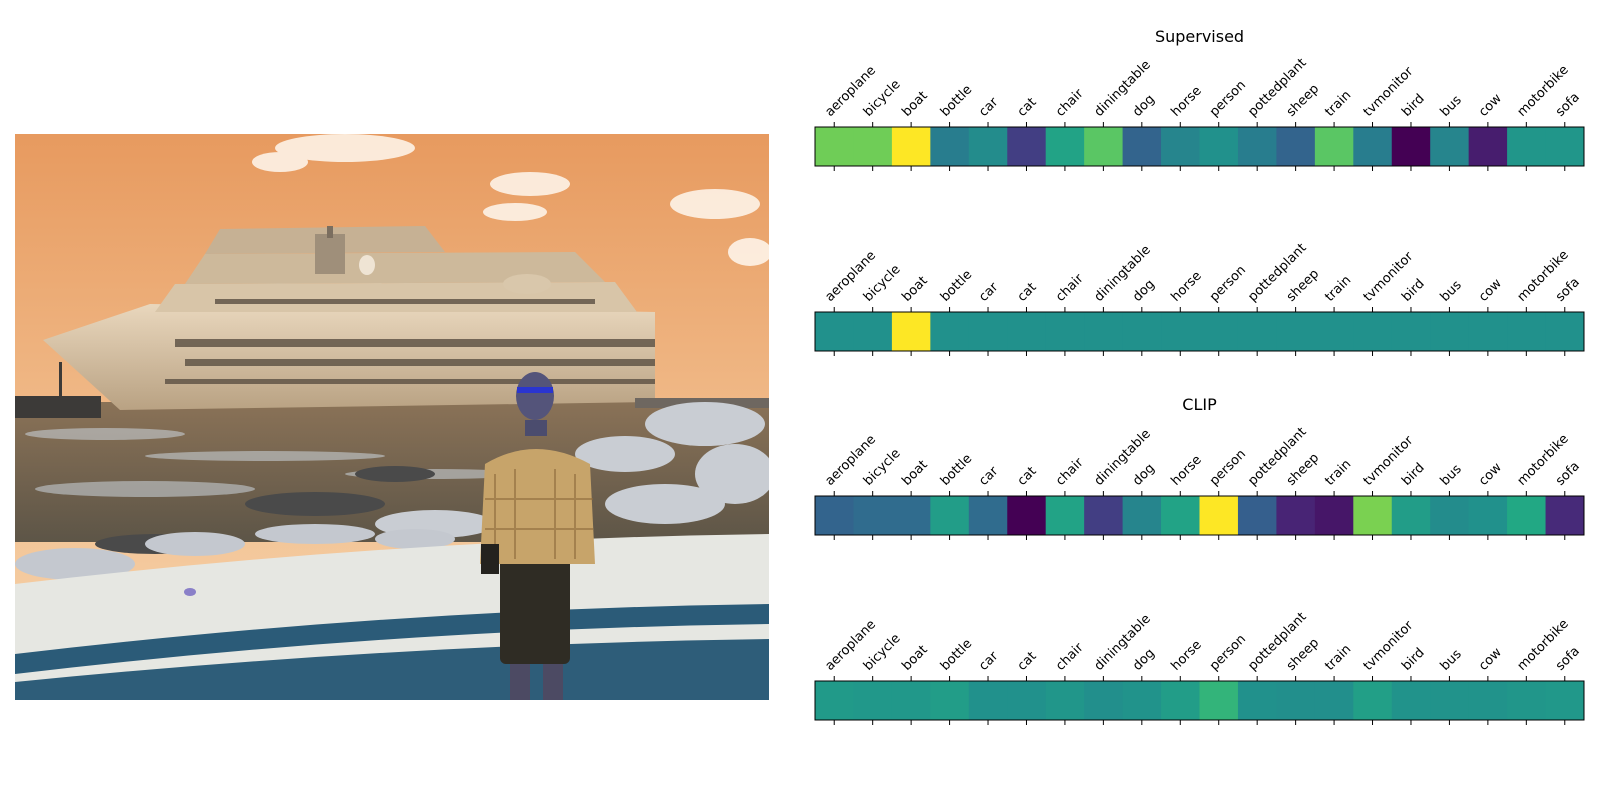 Image resolution: width=1600 pixels, height=800 pixels. What do you see at coordinates (1199, 36) in the screenshot?
I see `panel-title: Supervised` at bounding box center [1199, 36].